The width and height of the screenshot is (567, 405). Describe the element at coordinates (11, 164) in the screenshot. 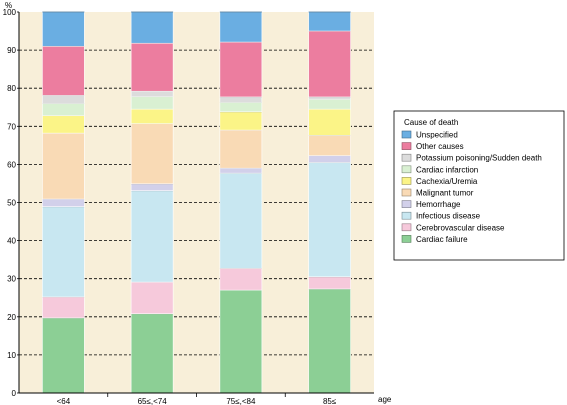

I see `y-tick-label: 60` at that location.